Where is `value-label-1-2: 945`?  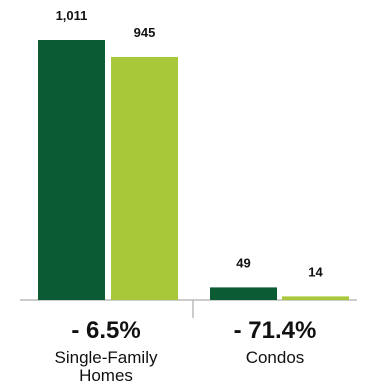
value-label-1-2: 945 is located at coordinates (145, 32).